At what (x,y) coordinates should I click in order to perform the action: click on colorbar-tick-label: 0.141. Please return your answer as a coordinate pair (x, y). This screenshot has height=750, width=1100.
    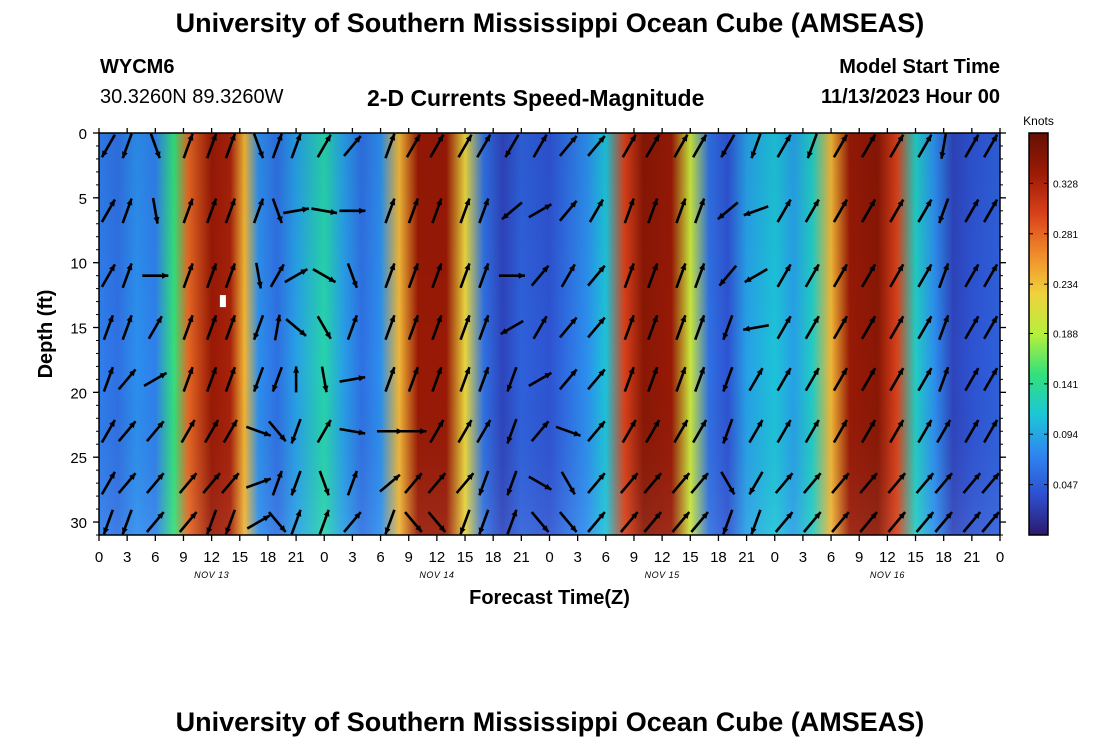
    Looking at the image, I should click on (1065, 385).